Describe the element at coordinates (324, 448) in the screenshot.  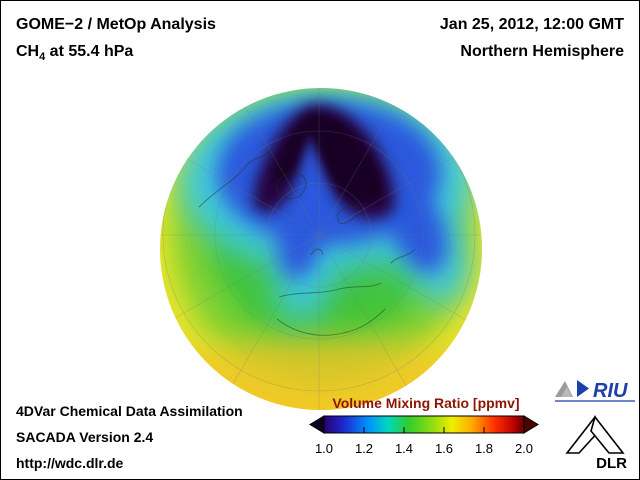
I see `tick-label: 1.0` at that location.